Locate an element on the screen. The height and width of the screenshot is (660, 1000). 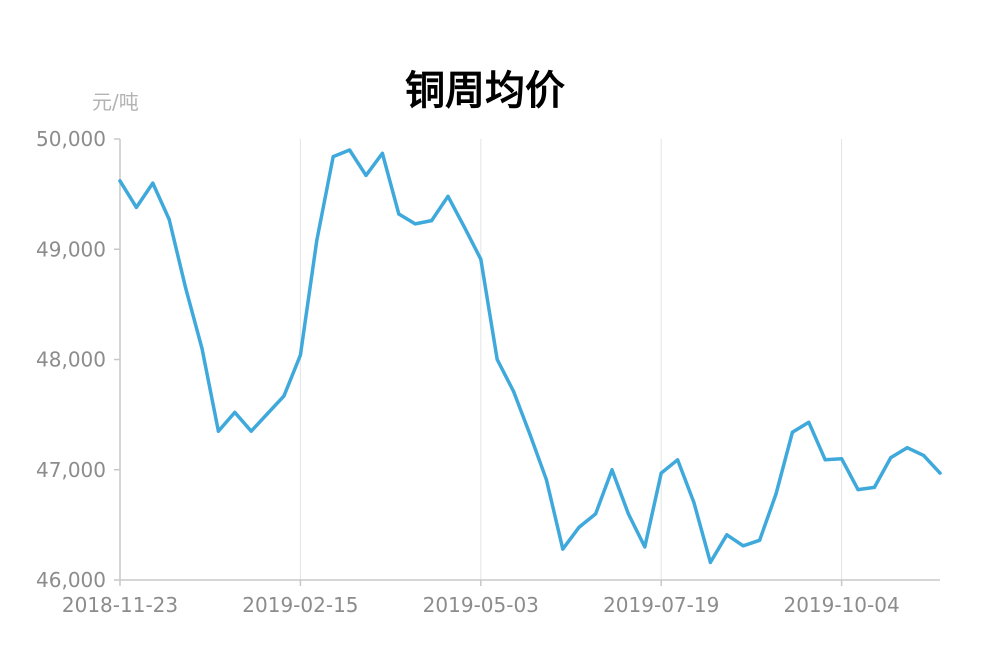
y-tick-label: 49,000 is located at coordinates (71, 249).